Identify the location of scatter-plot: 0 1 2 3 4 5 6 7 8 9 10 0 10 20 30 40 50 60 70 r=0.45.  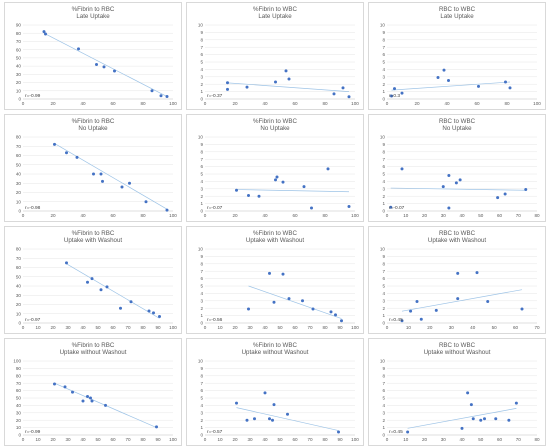
(460, 288).